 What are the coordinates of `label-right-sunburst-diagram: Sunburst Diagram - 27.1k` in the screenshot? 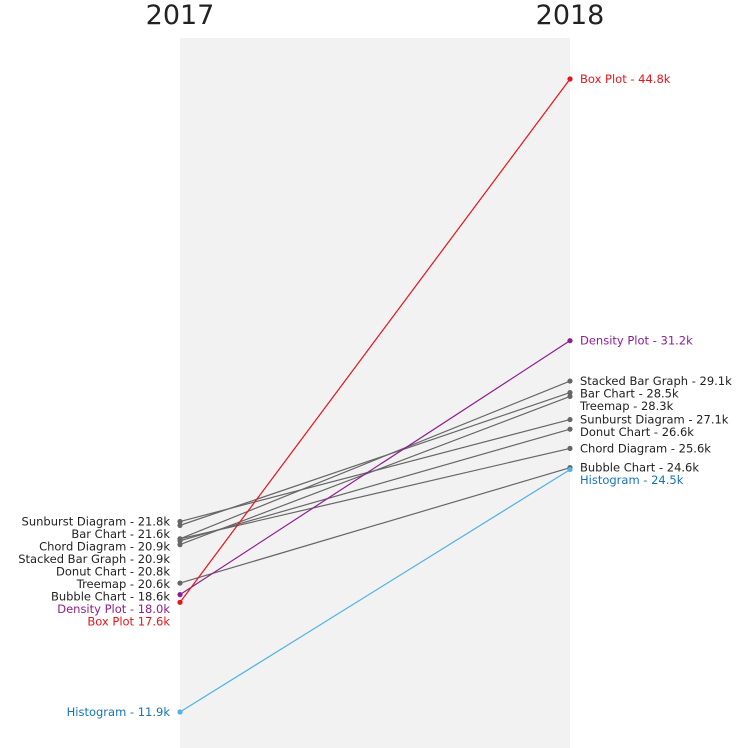 It's located at (654, 420).